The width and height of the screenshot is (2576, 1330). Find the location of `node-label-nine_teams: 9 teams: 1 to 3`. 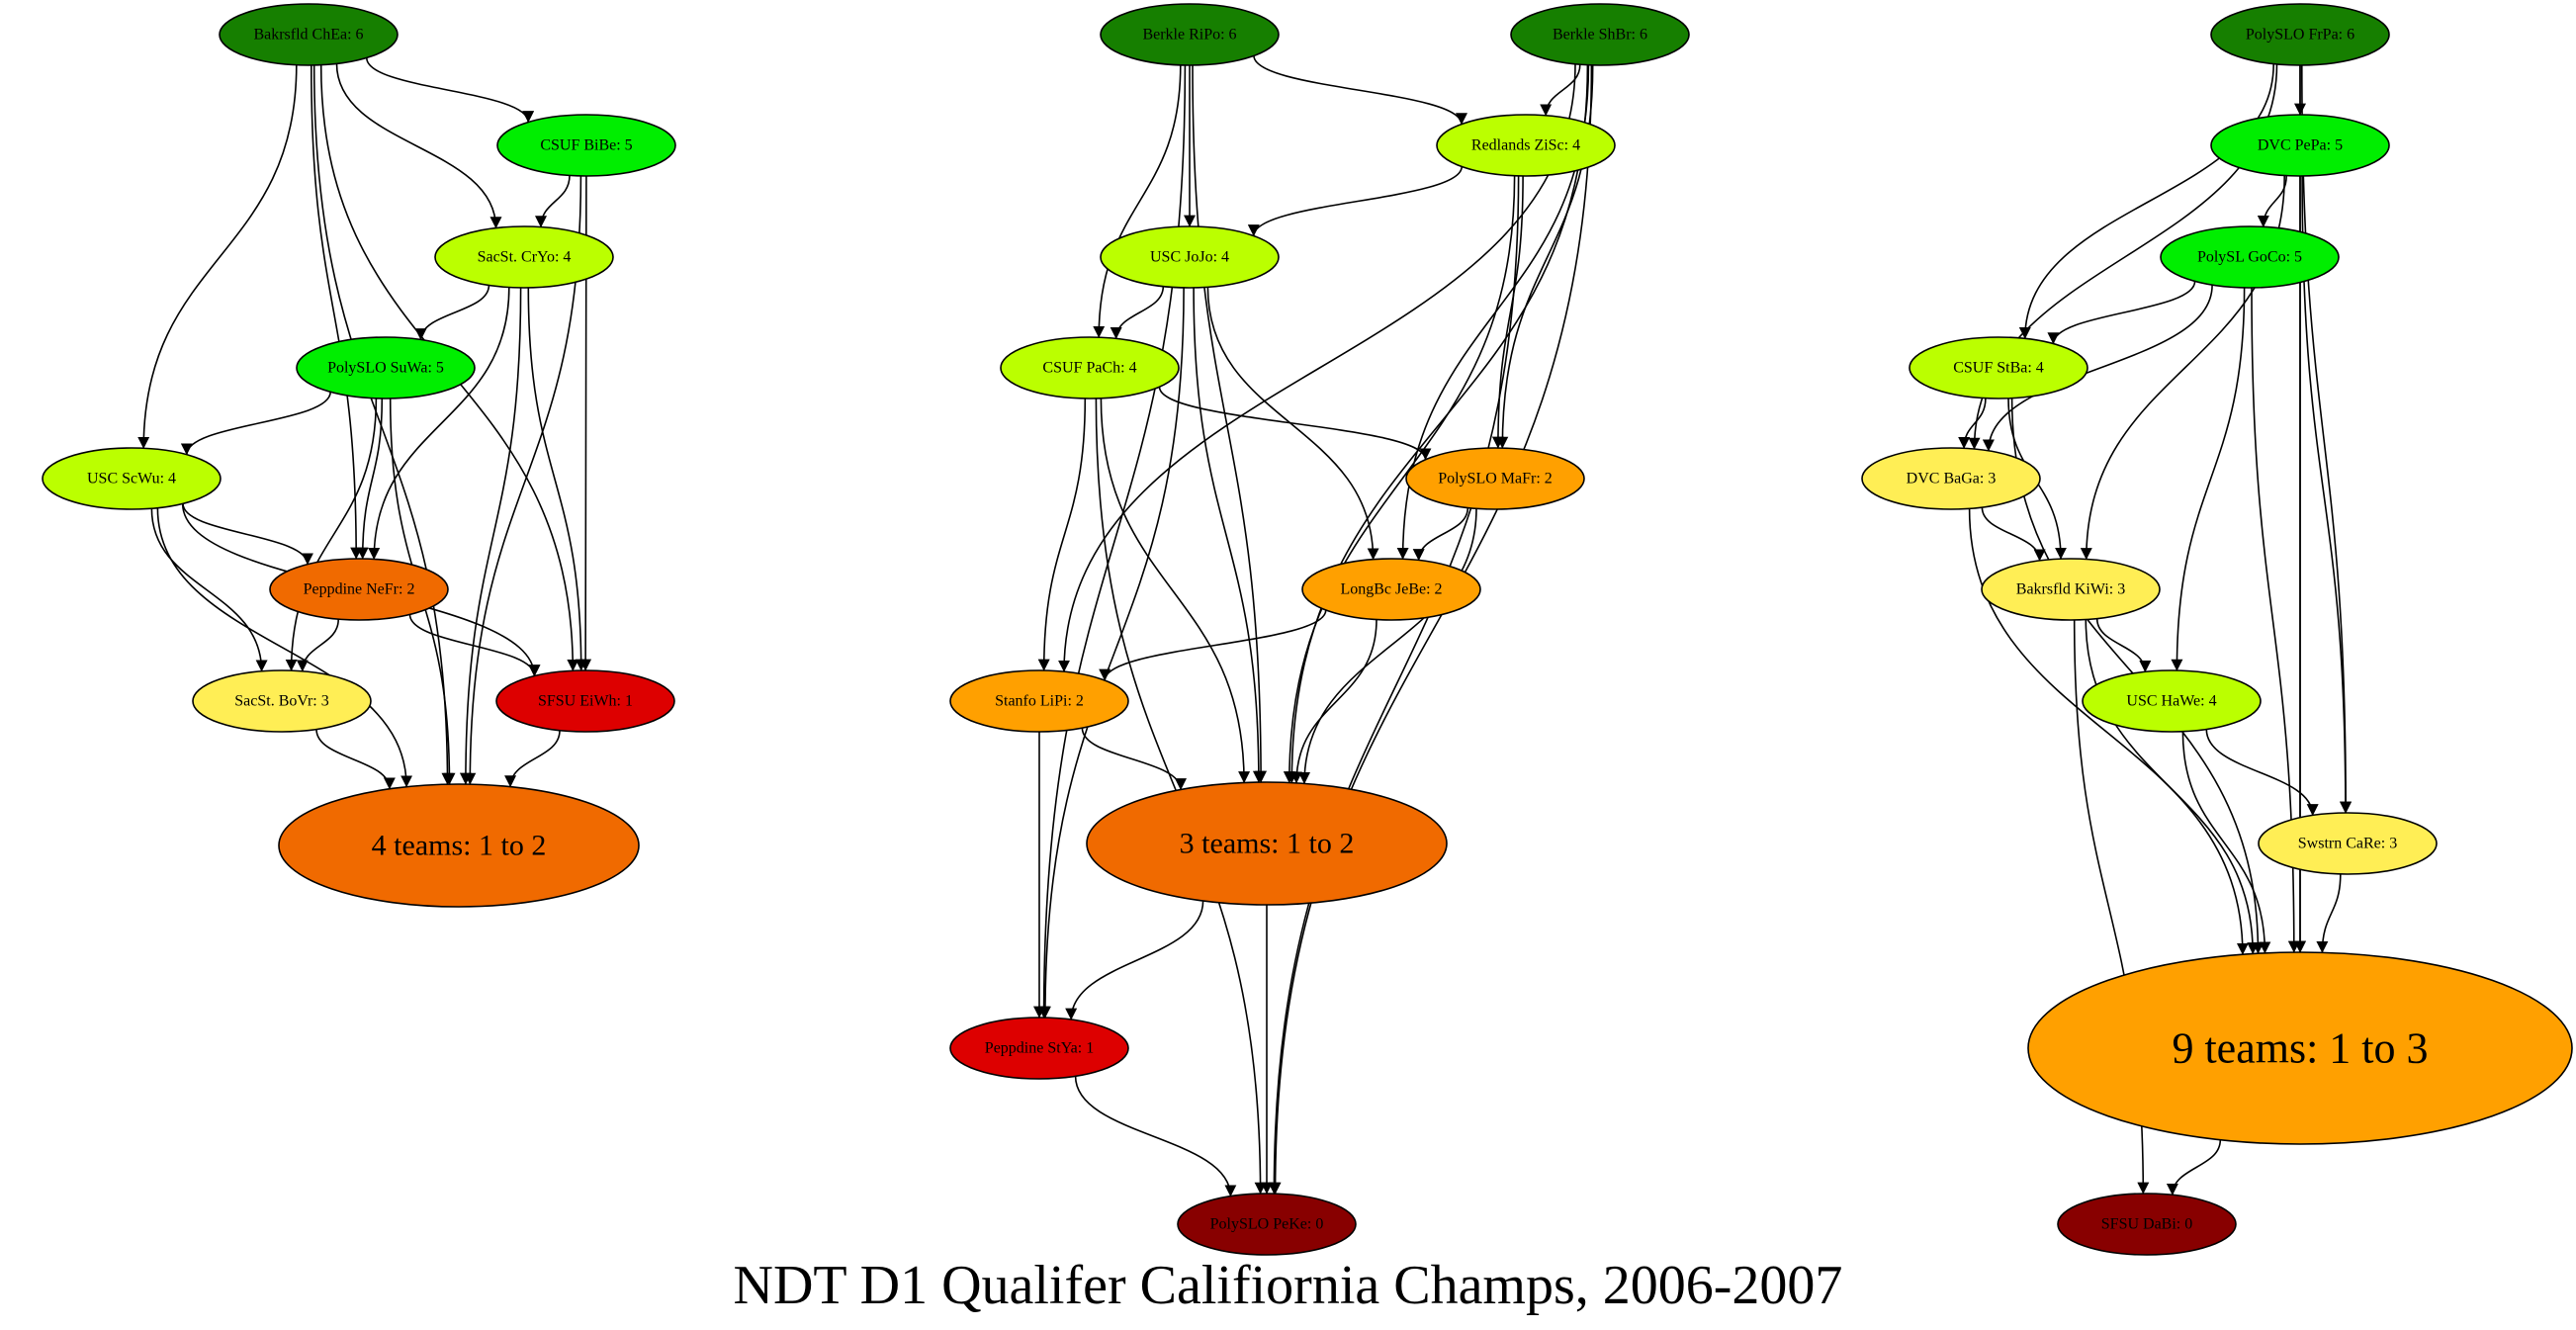

node-label-nine_teams: 9 teams: 1 to 3 is located at coordinates (2300, 1048).